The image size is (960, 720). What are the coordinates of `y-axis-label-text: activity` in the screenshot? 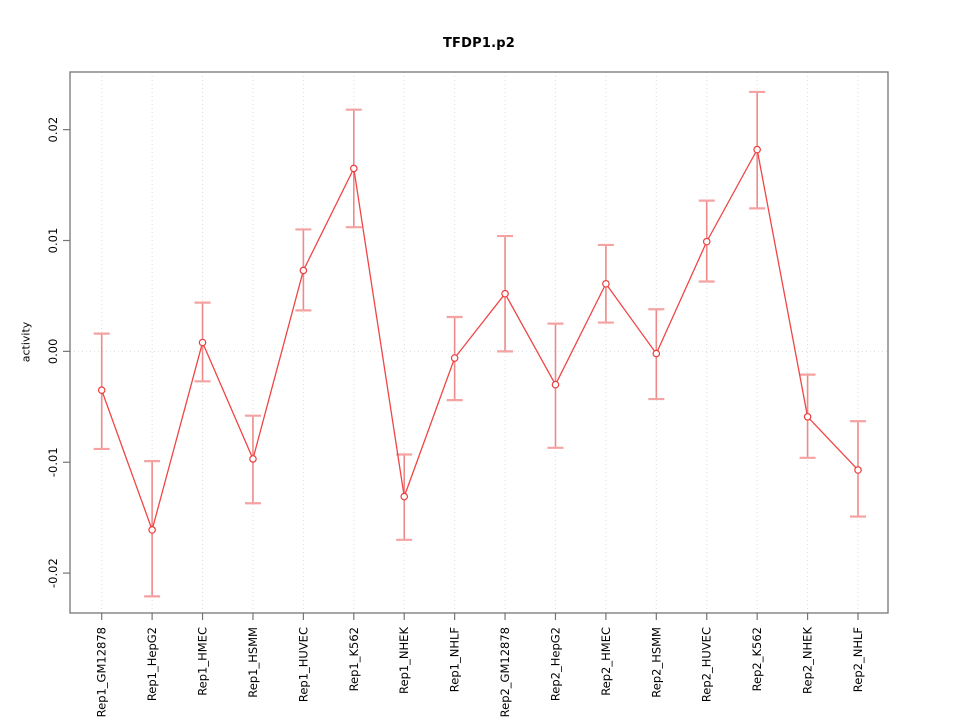 It's located at (26, 342).